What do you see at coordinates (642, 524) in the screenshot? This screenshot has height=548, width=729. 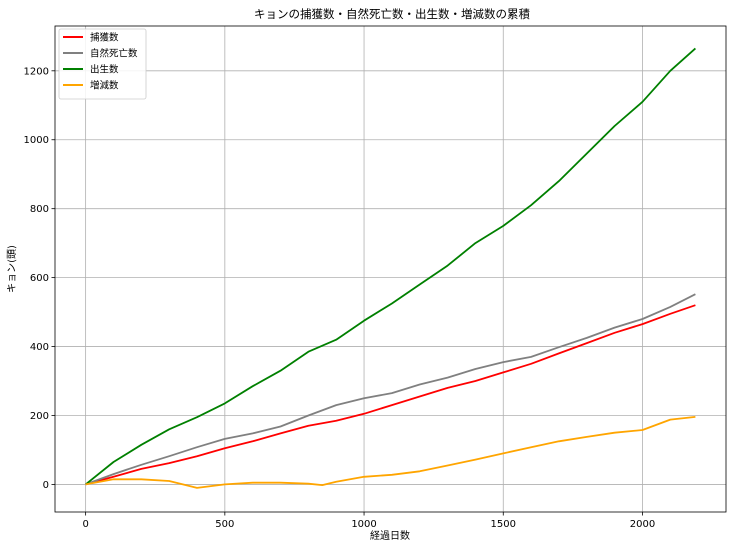 I see `x-tick-label: 2000` at bounding box center [642, 524].